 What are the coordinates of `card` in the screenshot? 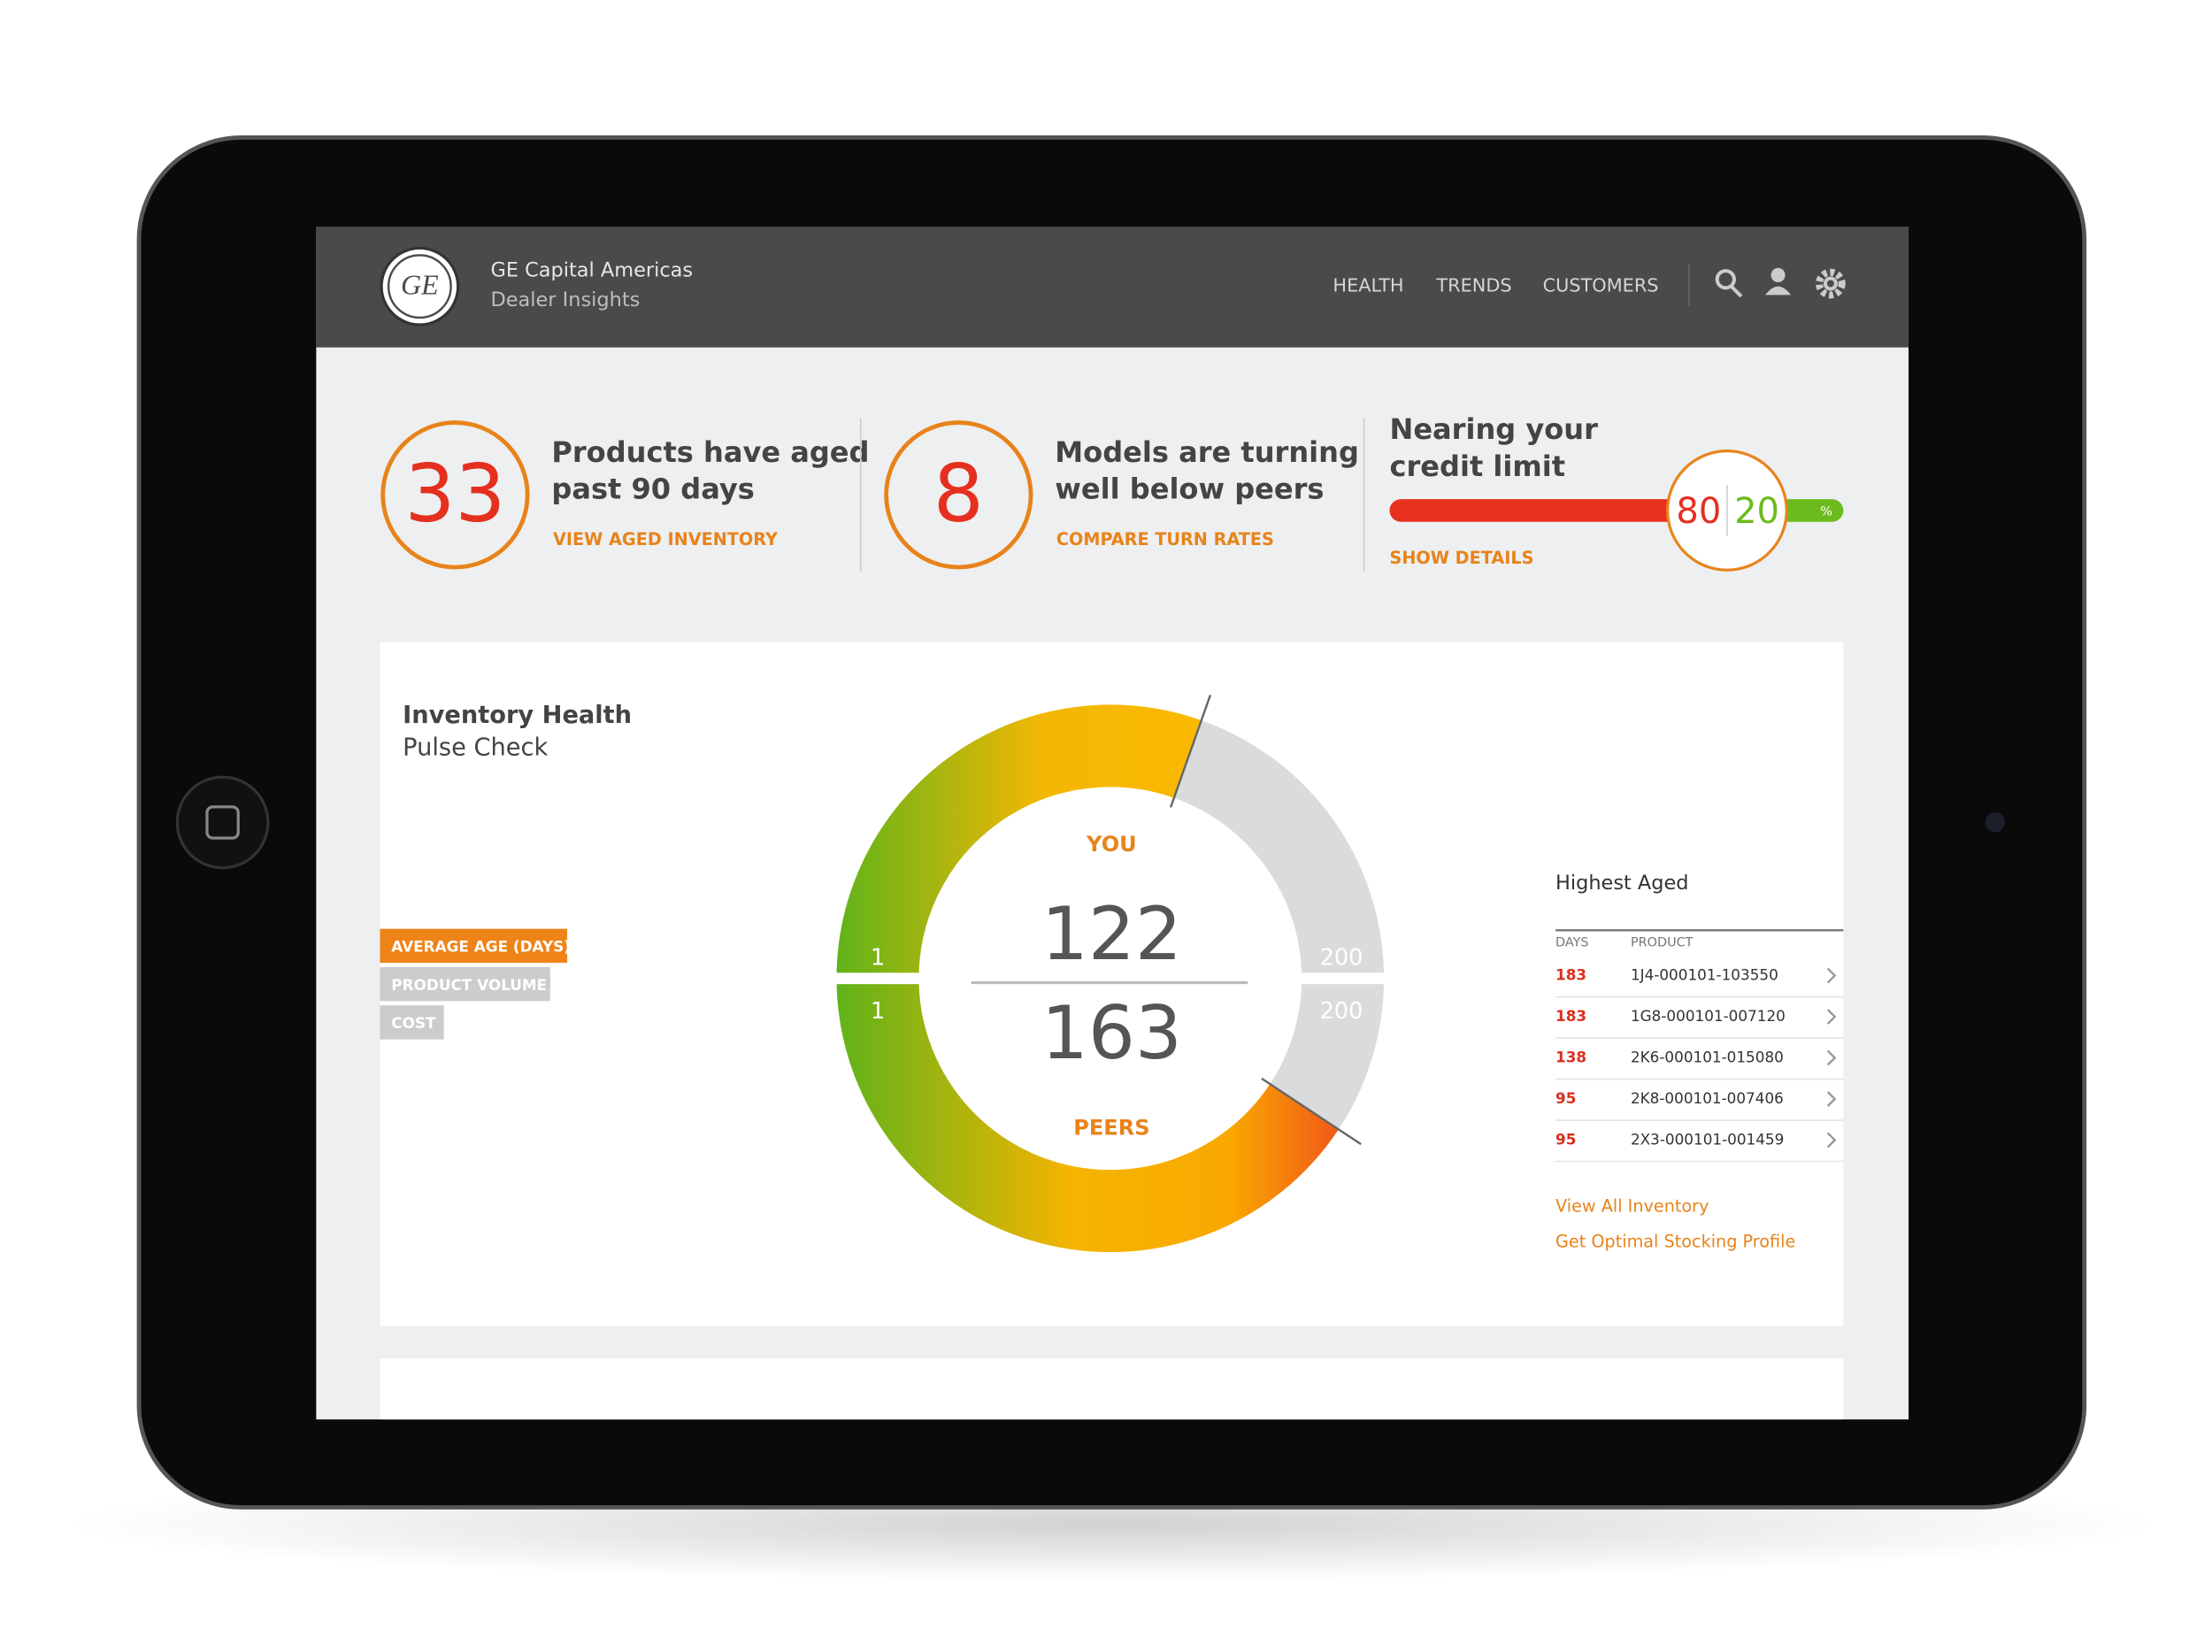 It's located at (1112, 1389).